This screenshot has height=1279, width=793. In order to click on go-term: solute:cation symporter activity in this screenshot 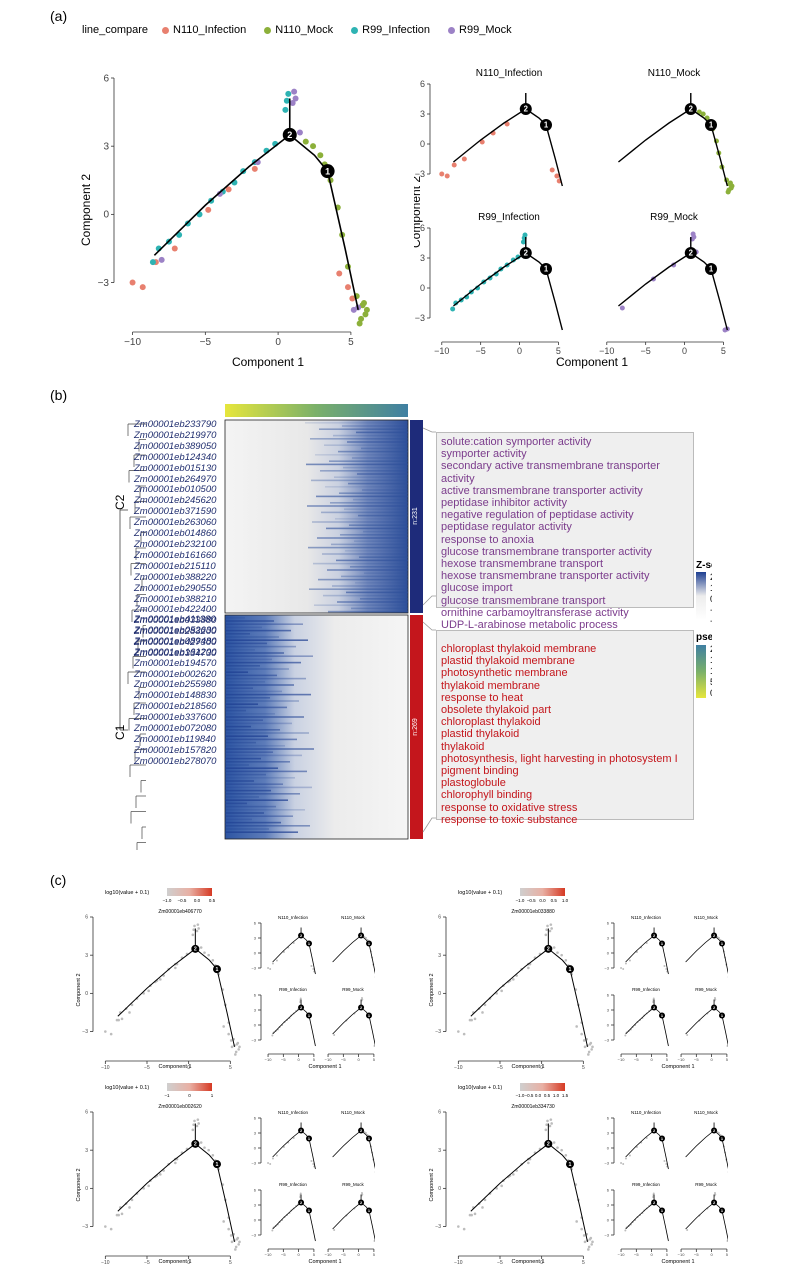, I will do `click(516, 442)`.